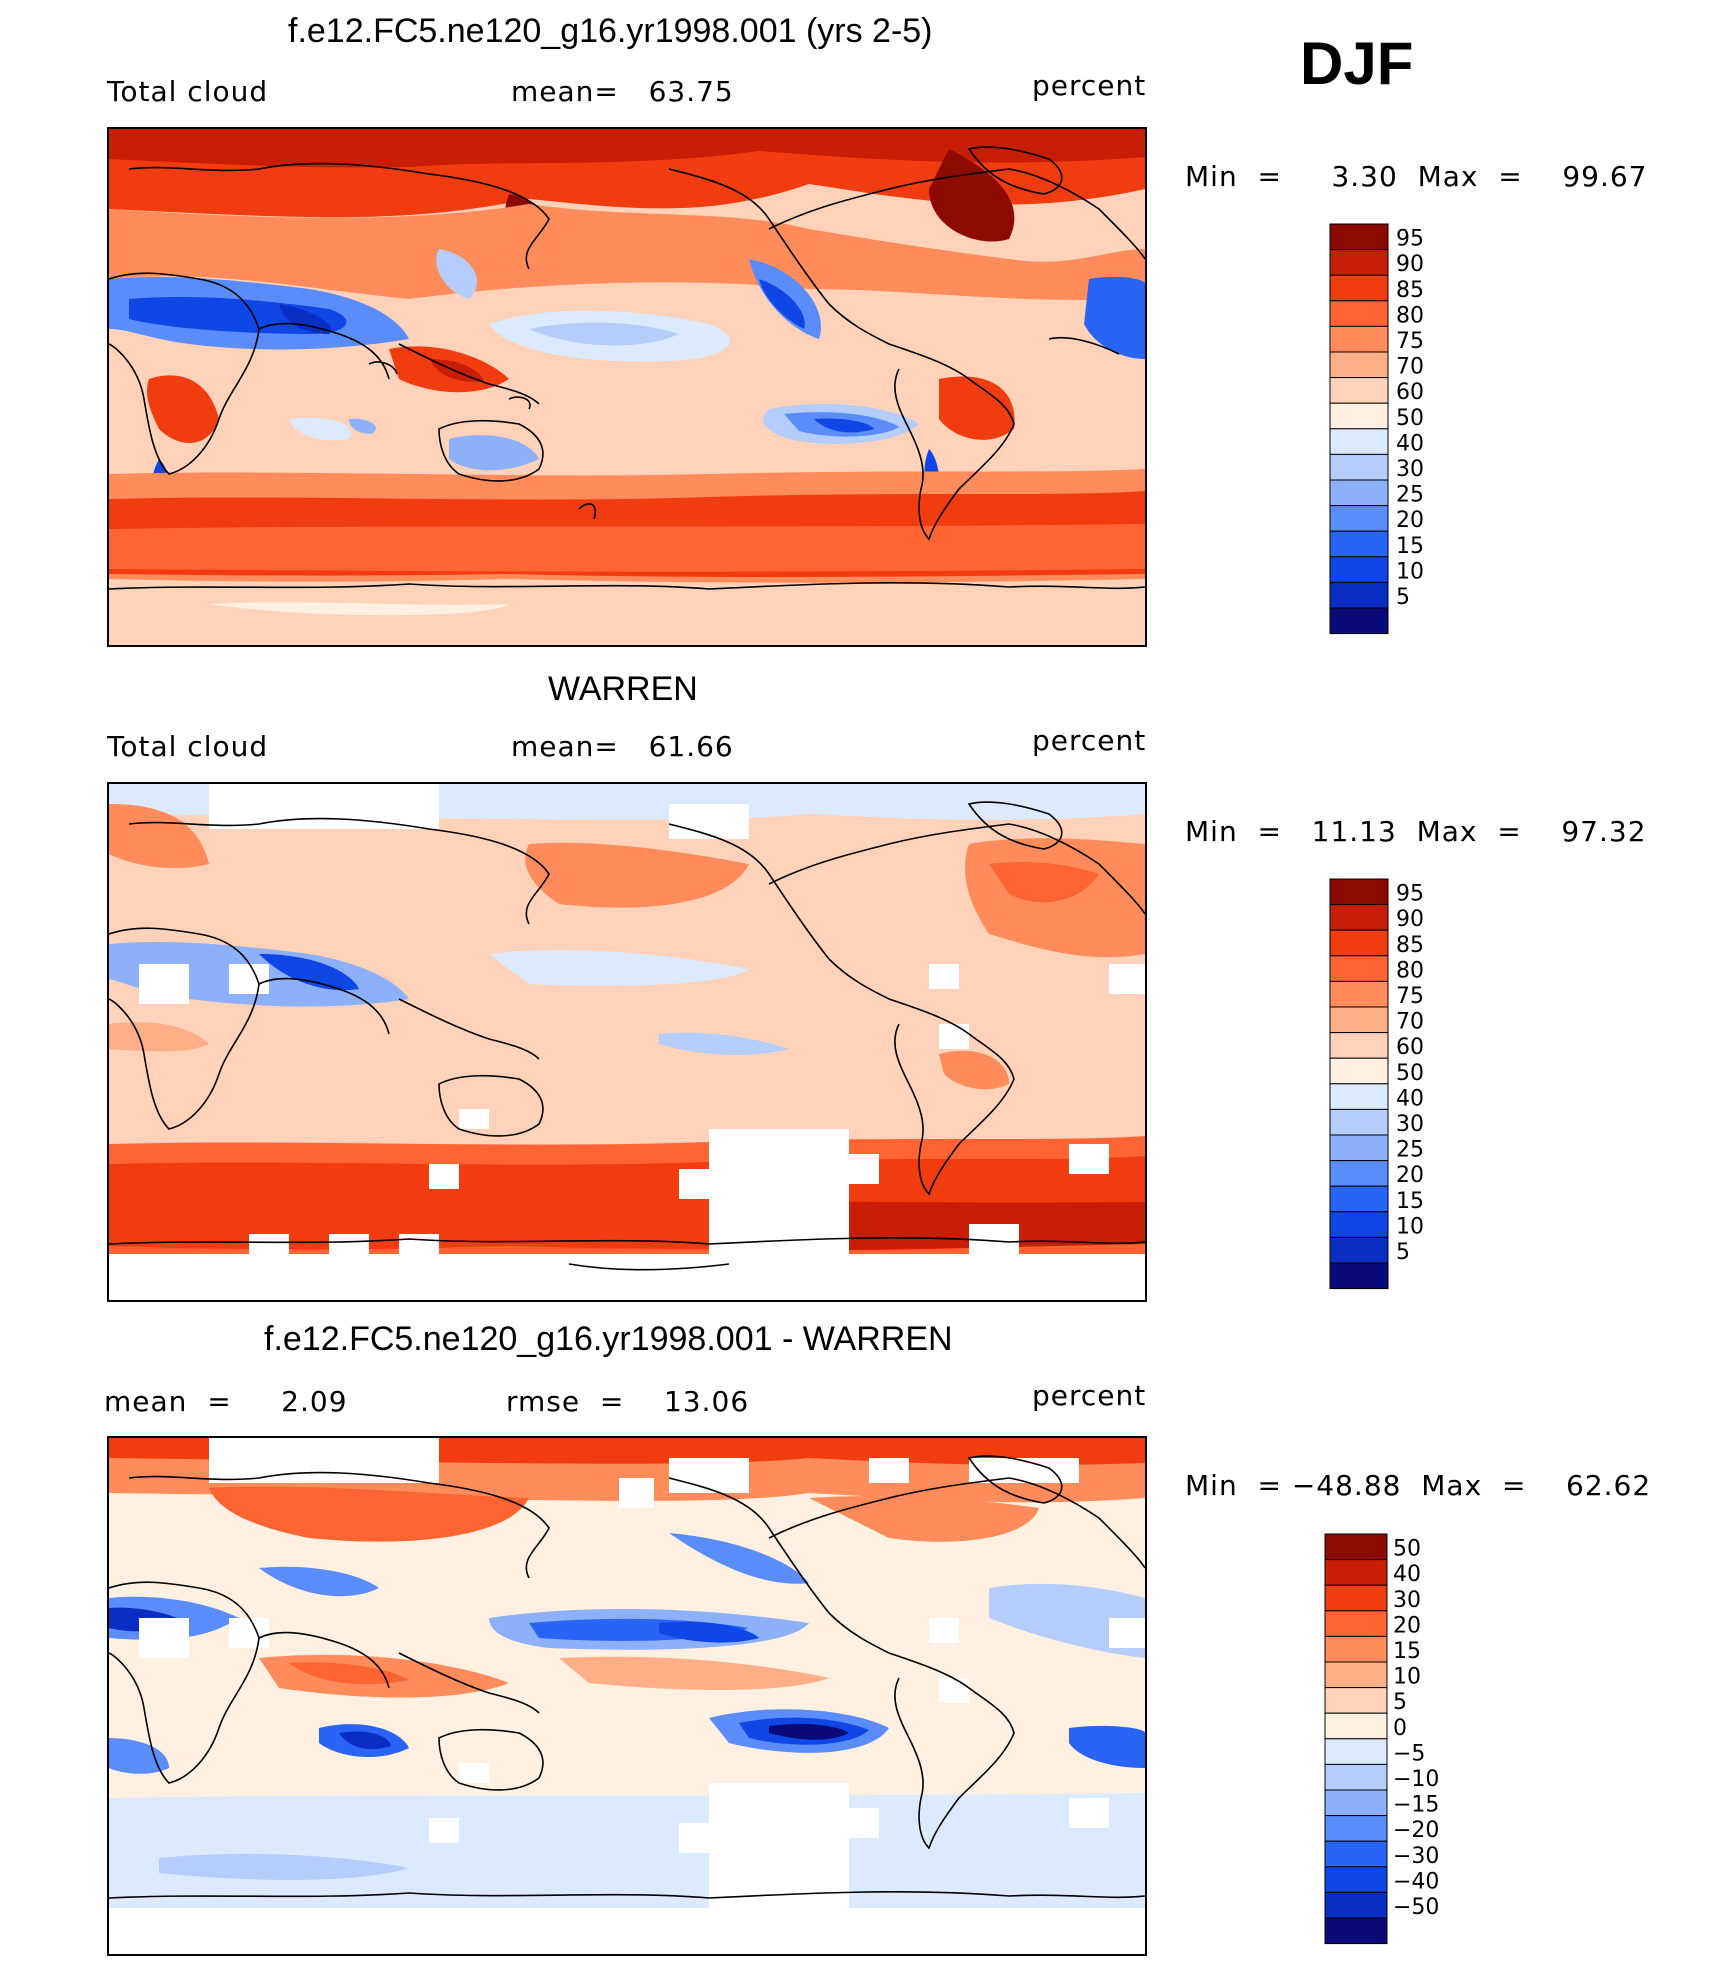 This screenshot has width=1710, height=1963. What do you see at coordinates (628, 1401) in the screenshot?
I see `panel3-rmse: rmse = 13.06` at bounding box center [628, 1401].